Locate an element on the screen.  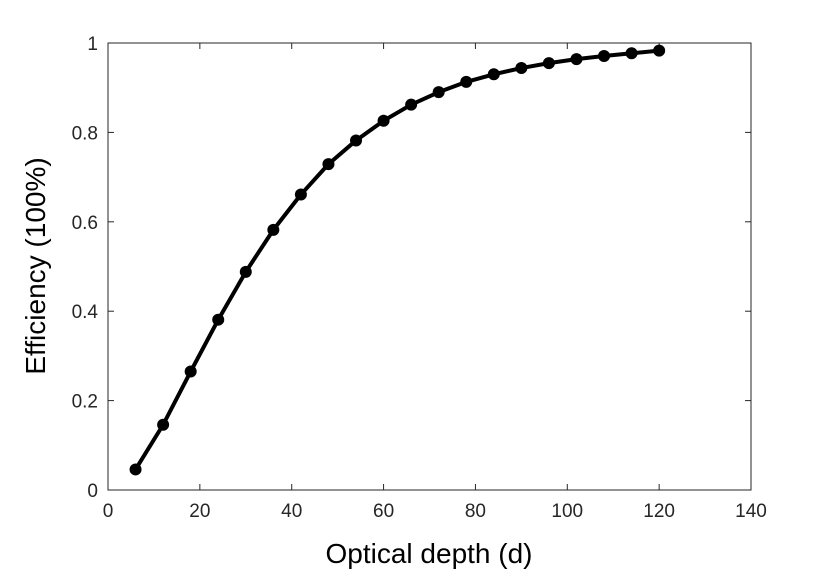
x-tick-label: 60 is located at coordinates (383, 511).